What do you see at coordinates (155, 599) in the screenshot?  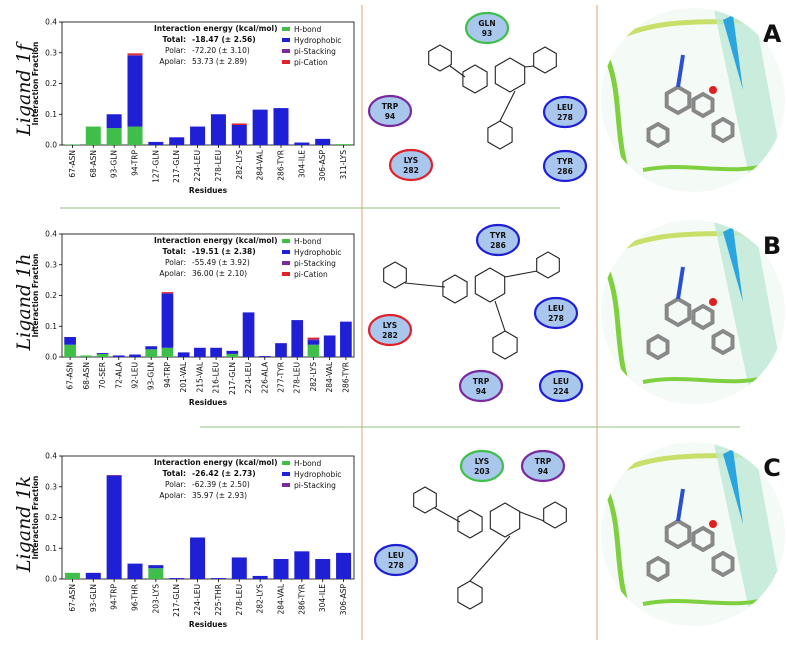 I see `x-tick-label: 203-LYS` at bounding box center [155, 599].